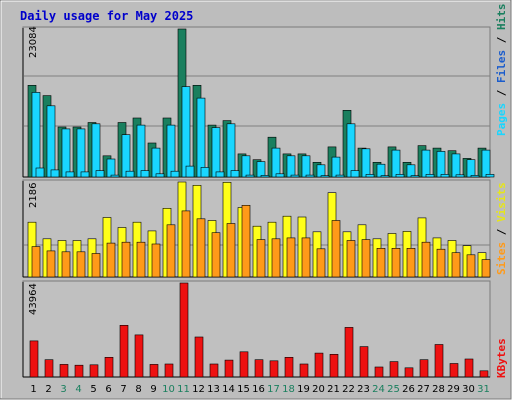  I want to click on x-tick-label-9: 9, so click(153, 389).